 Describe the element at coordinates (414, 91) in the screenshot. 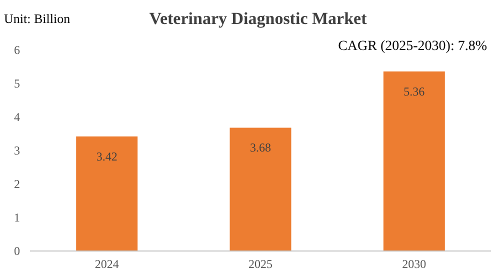

I see `data-label: 5.36` at that location.